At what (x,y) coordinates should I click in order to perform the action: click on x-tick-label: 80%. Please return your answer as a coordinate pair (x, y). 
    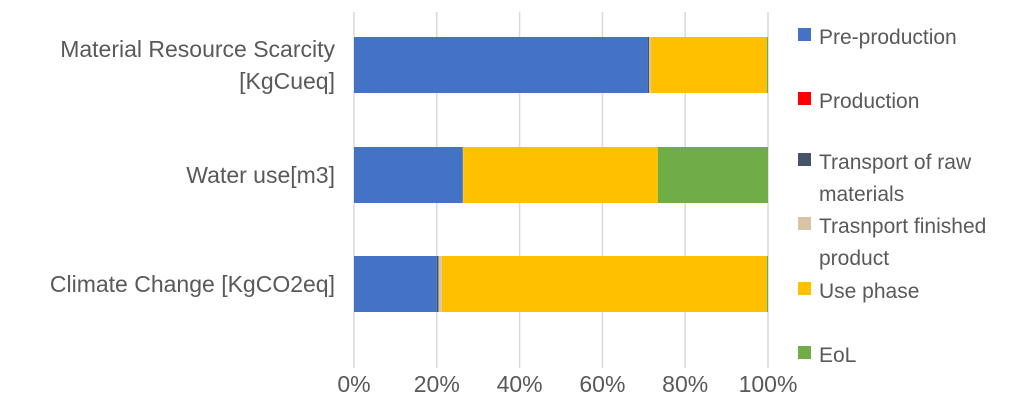
    Looking at the image, I should click on (685, 384).